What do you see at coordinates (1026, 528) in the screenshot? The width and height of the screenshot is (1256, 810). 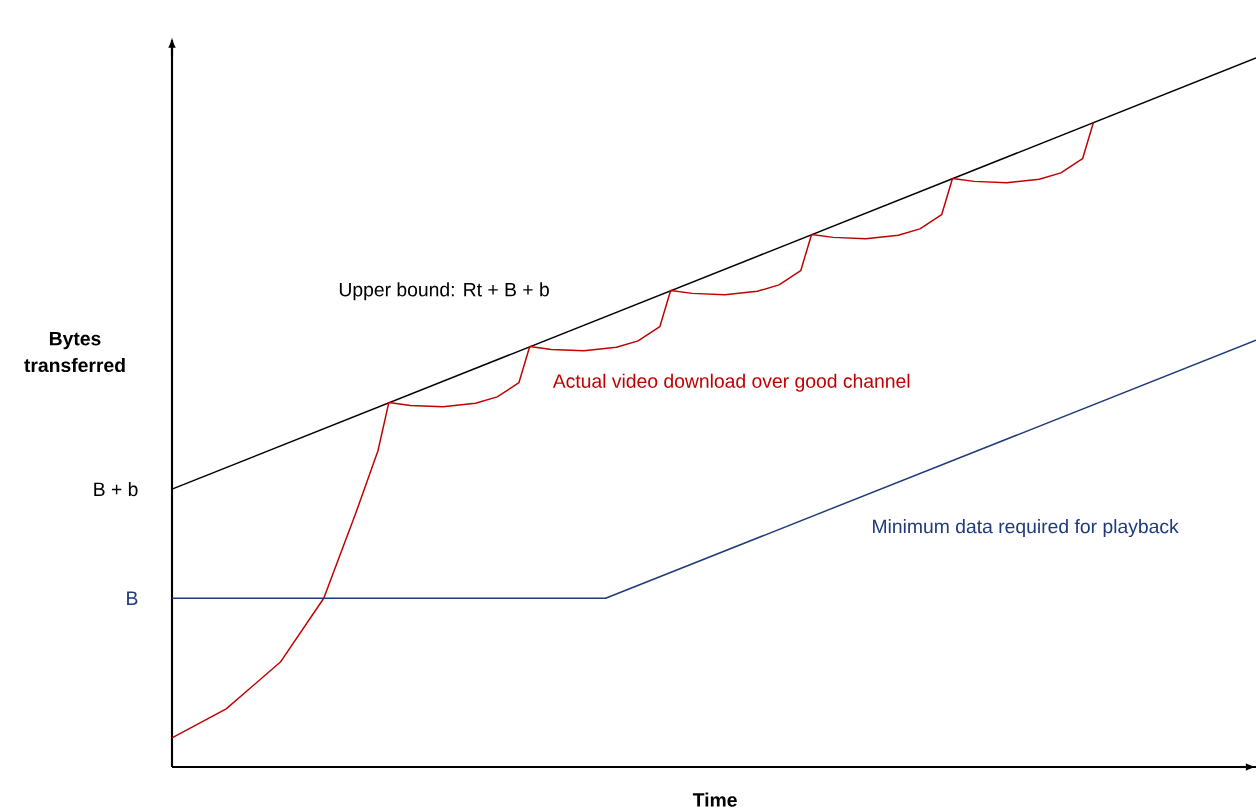 I see `series-label: Minimum data required for playback` at bounding box center [1026, 528].